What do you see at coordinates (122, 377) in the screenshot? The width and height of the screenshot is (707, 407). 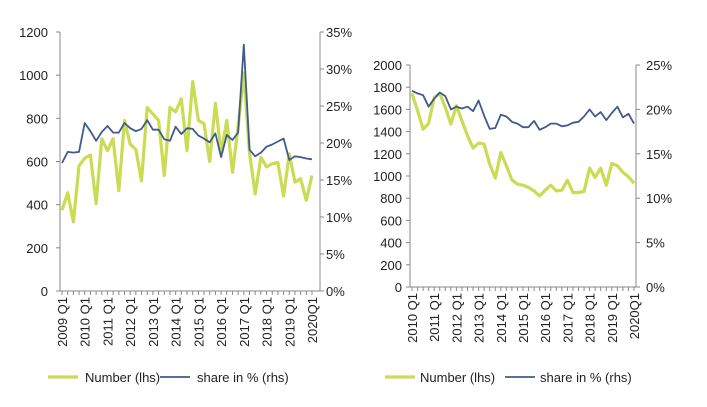 I see `chart1-legend-label-number: Number (lhs)` at bounding box center [122, 377].